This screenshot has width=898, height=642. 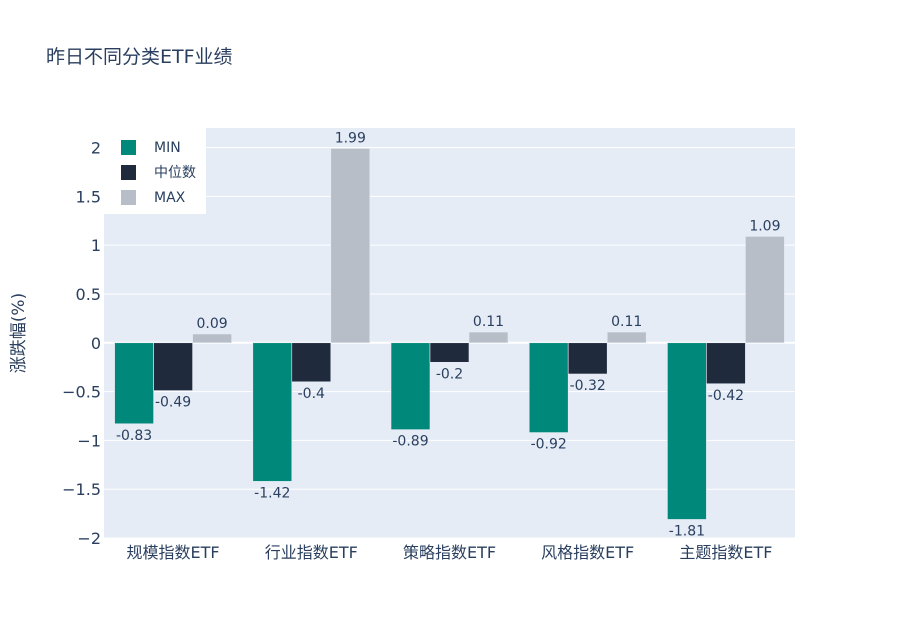 I want to click on data-label: -0.49, so click(x=173, y=403).